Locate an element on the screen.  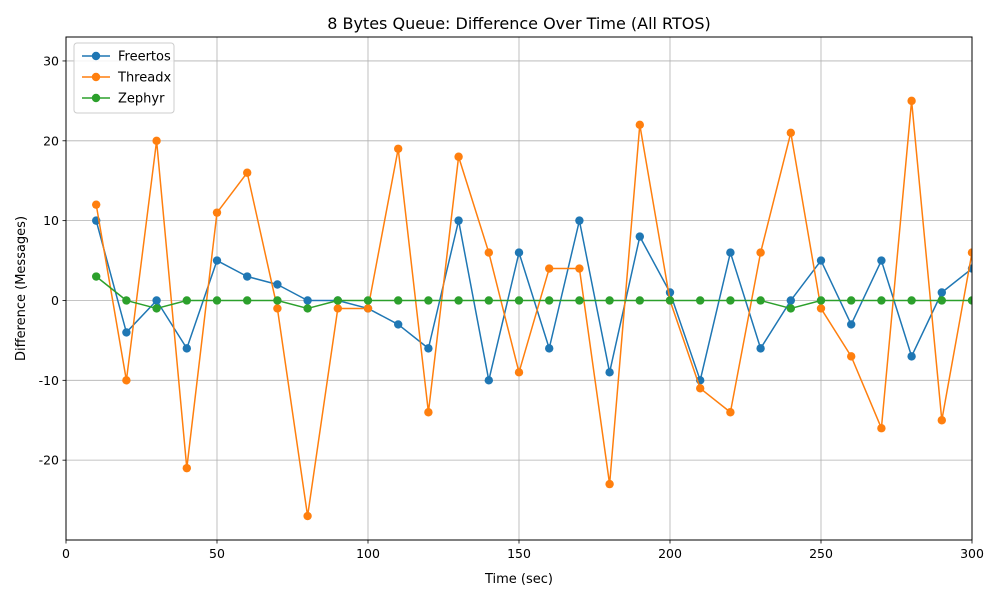
x-tick-label: 150 is located at coordinates (519, 553).